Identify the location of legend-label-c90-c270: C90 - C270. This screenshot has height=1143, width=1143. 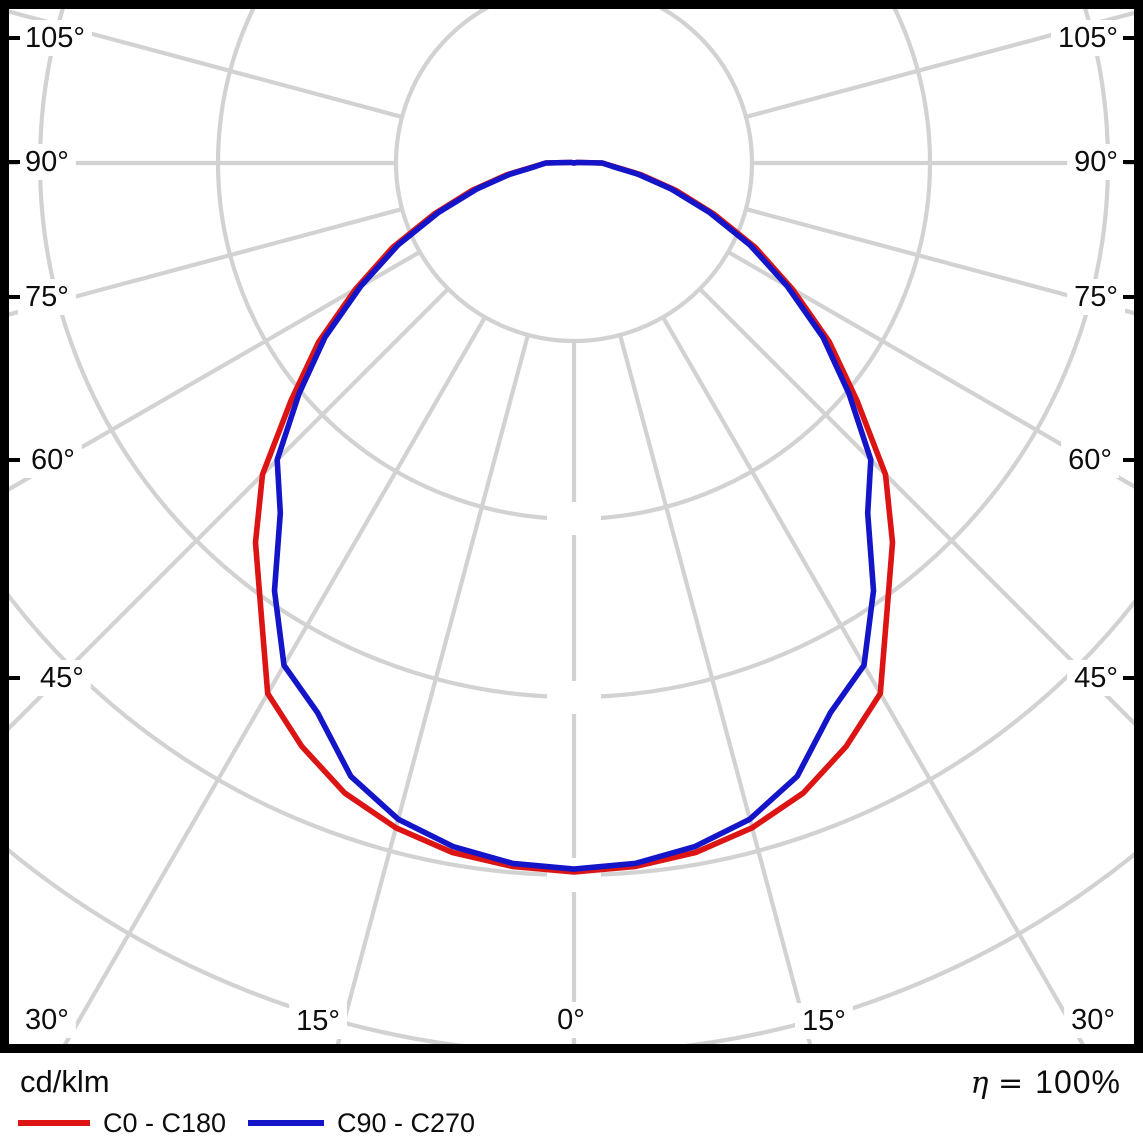
(406, 1122).